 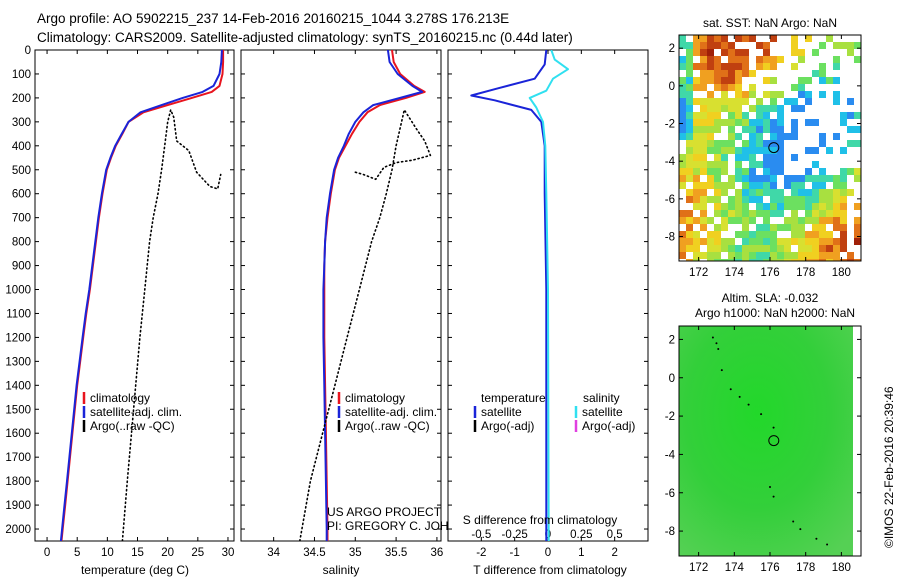 I want to click on y-tick-label: 1300, so click(x=18, y=362).